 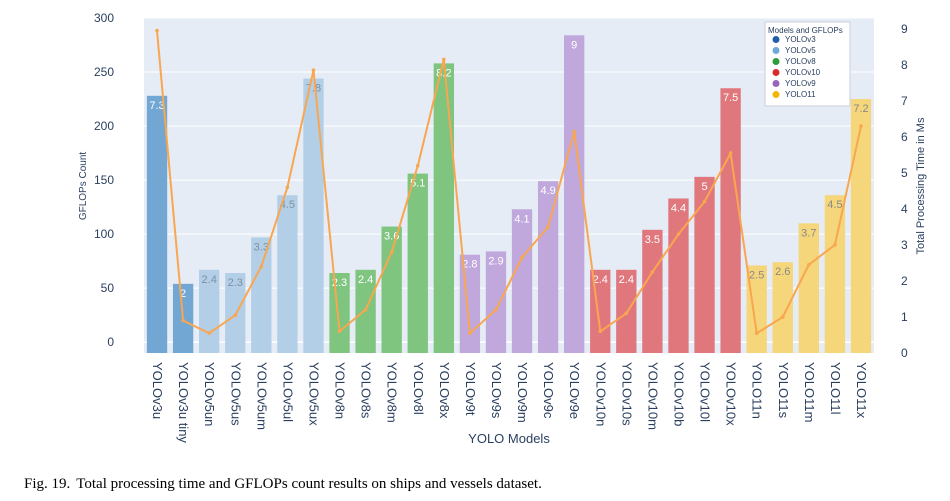 What do you see at coordinates (626, 394) in the screenshot?
I see `x-tick-label: YOLOv10s` at bounding box center [626, 394].